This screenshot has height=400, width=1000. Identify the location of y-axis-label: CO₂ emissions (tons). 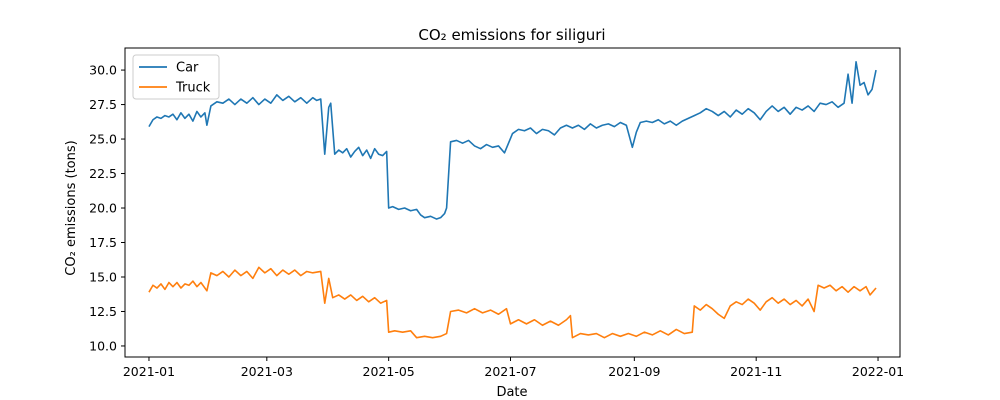
(71, 207).